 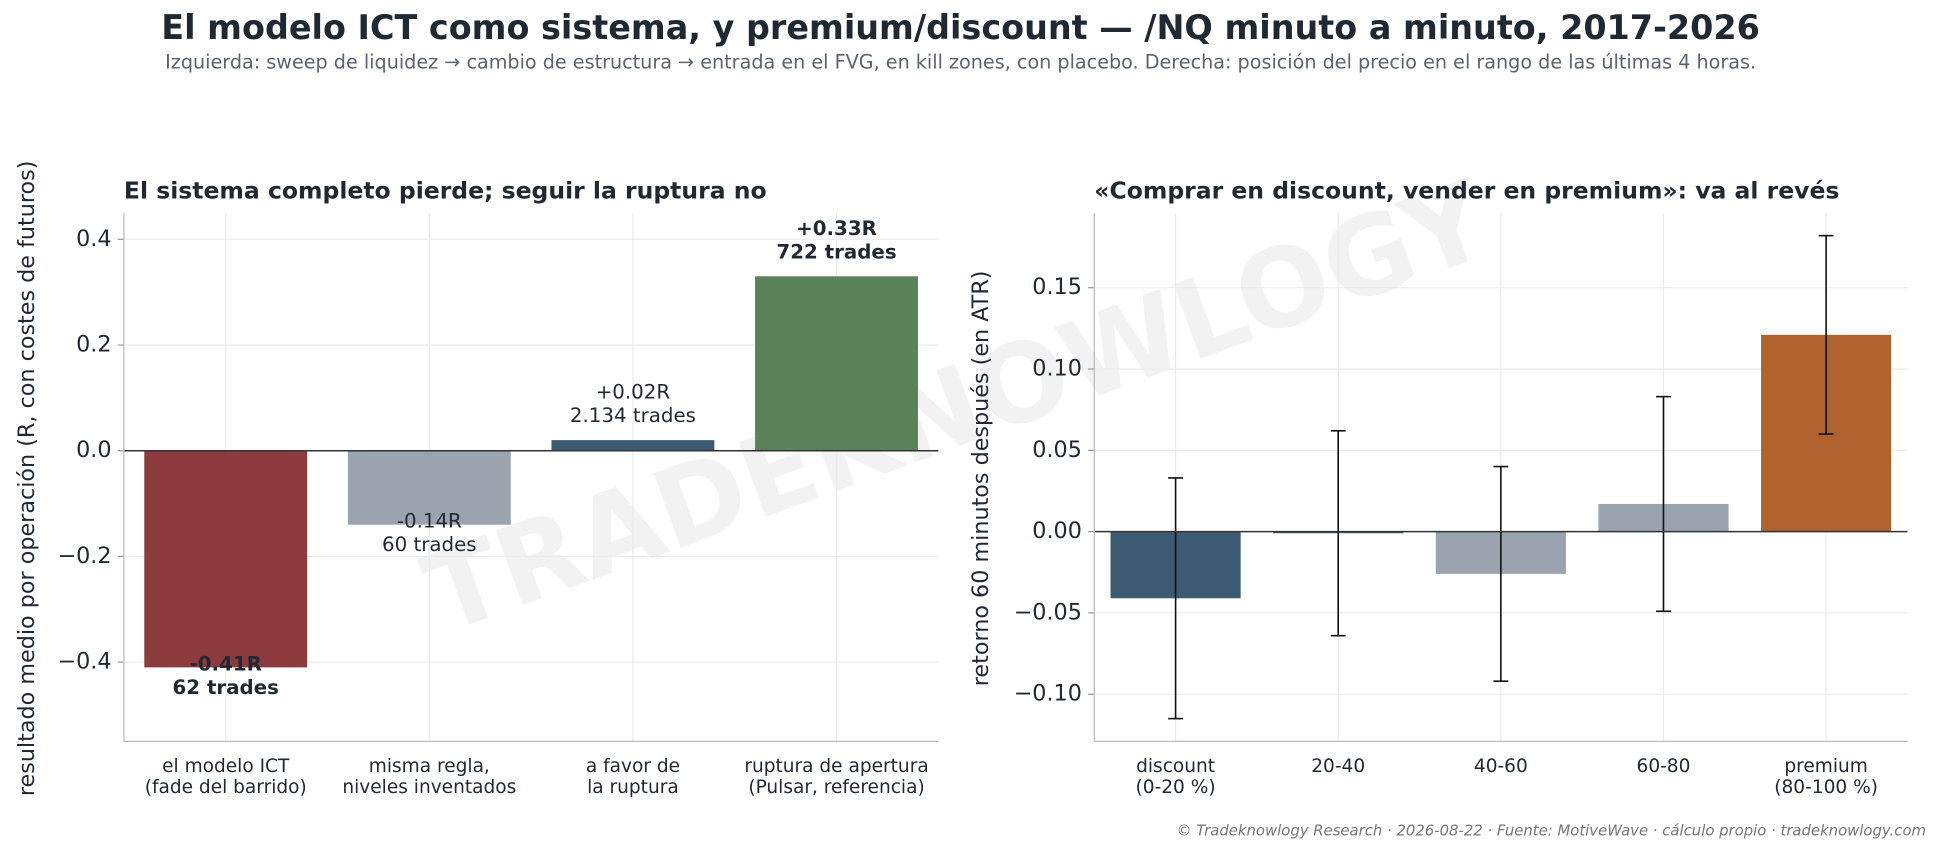 I want to click on y-tick-label: −0.05, so click(x=1048, y=612).